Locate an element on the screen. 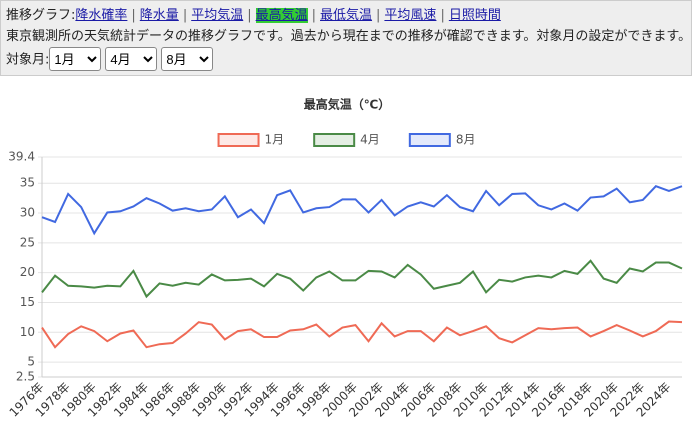  nav-link: 降水確率 is located at coordinates (101, 15).